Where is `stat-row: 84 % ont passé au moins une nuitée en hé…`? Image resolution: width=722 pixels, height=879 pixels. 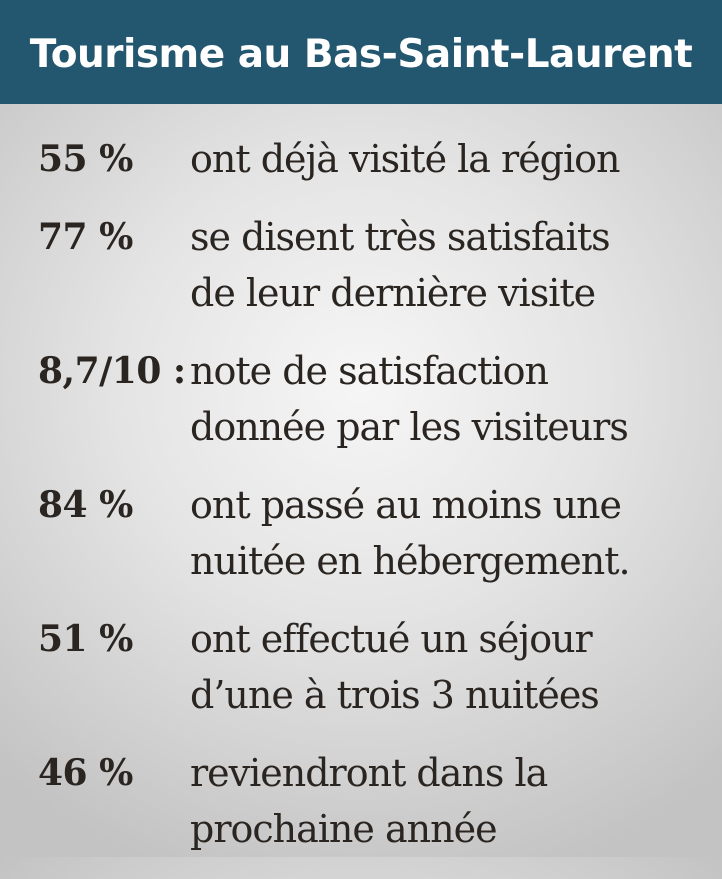
stat-row: 84 % ont passé au moins une nuitée en hé… is located at coordinates (361, 533).